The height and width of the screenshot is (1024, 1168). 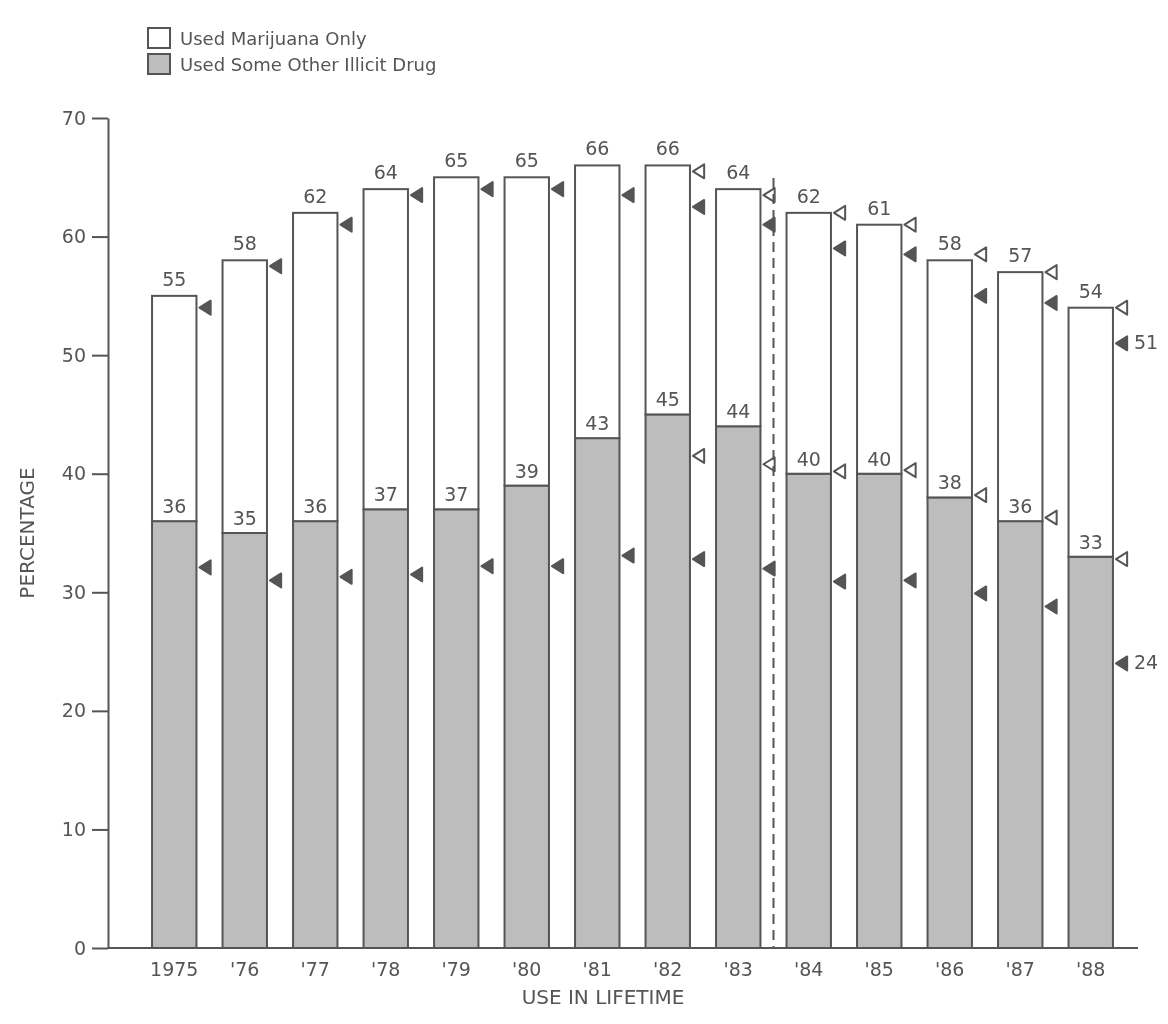 I want to click on legend-label: Used Some Other Illicit Drug, so click(x=308, y=64).